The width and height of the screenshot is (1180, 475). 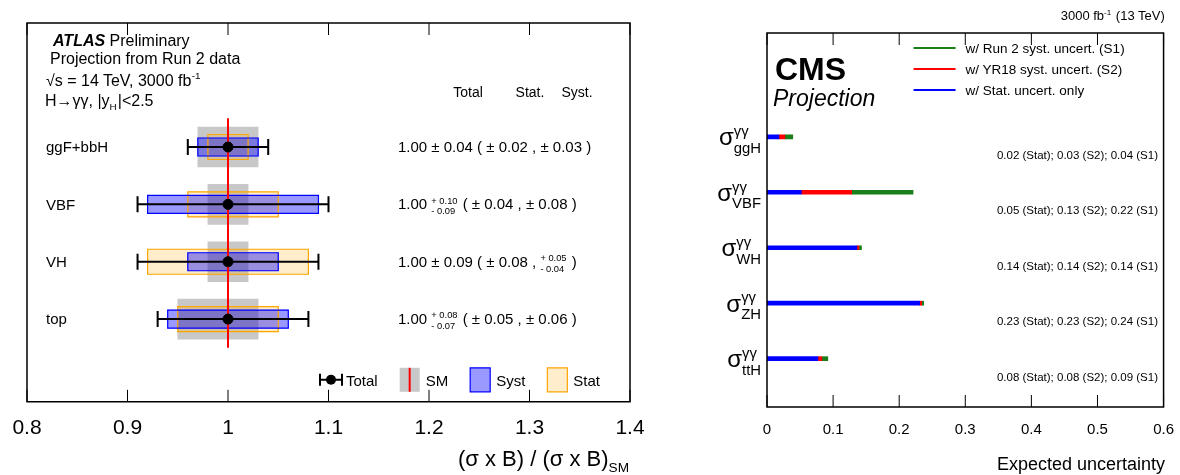 What do you see at coordinates (1163, 429) in the screenshot?
I see `x-tick-label: 0.6` at bounding box center [1163, 429].